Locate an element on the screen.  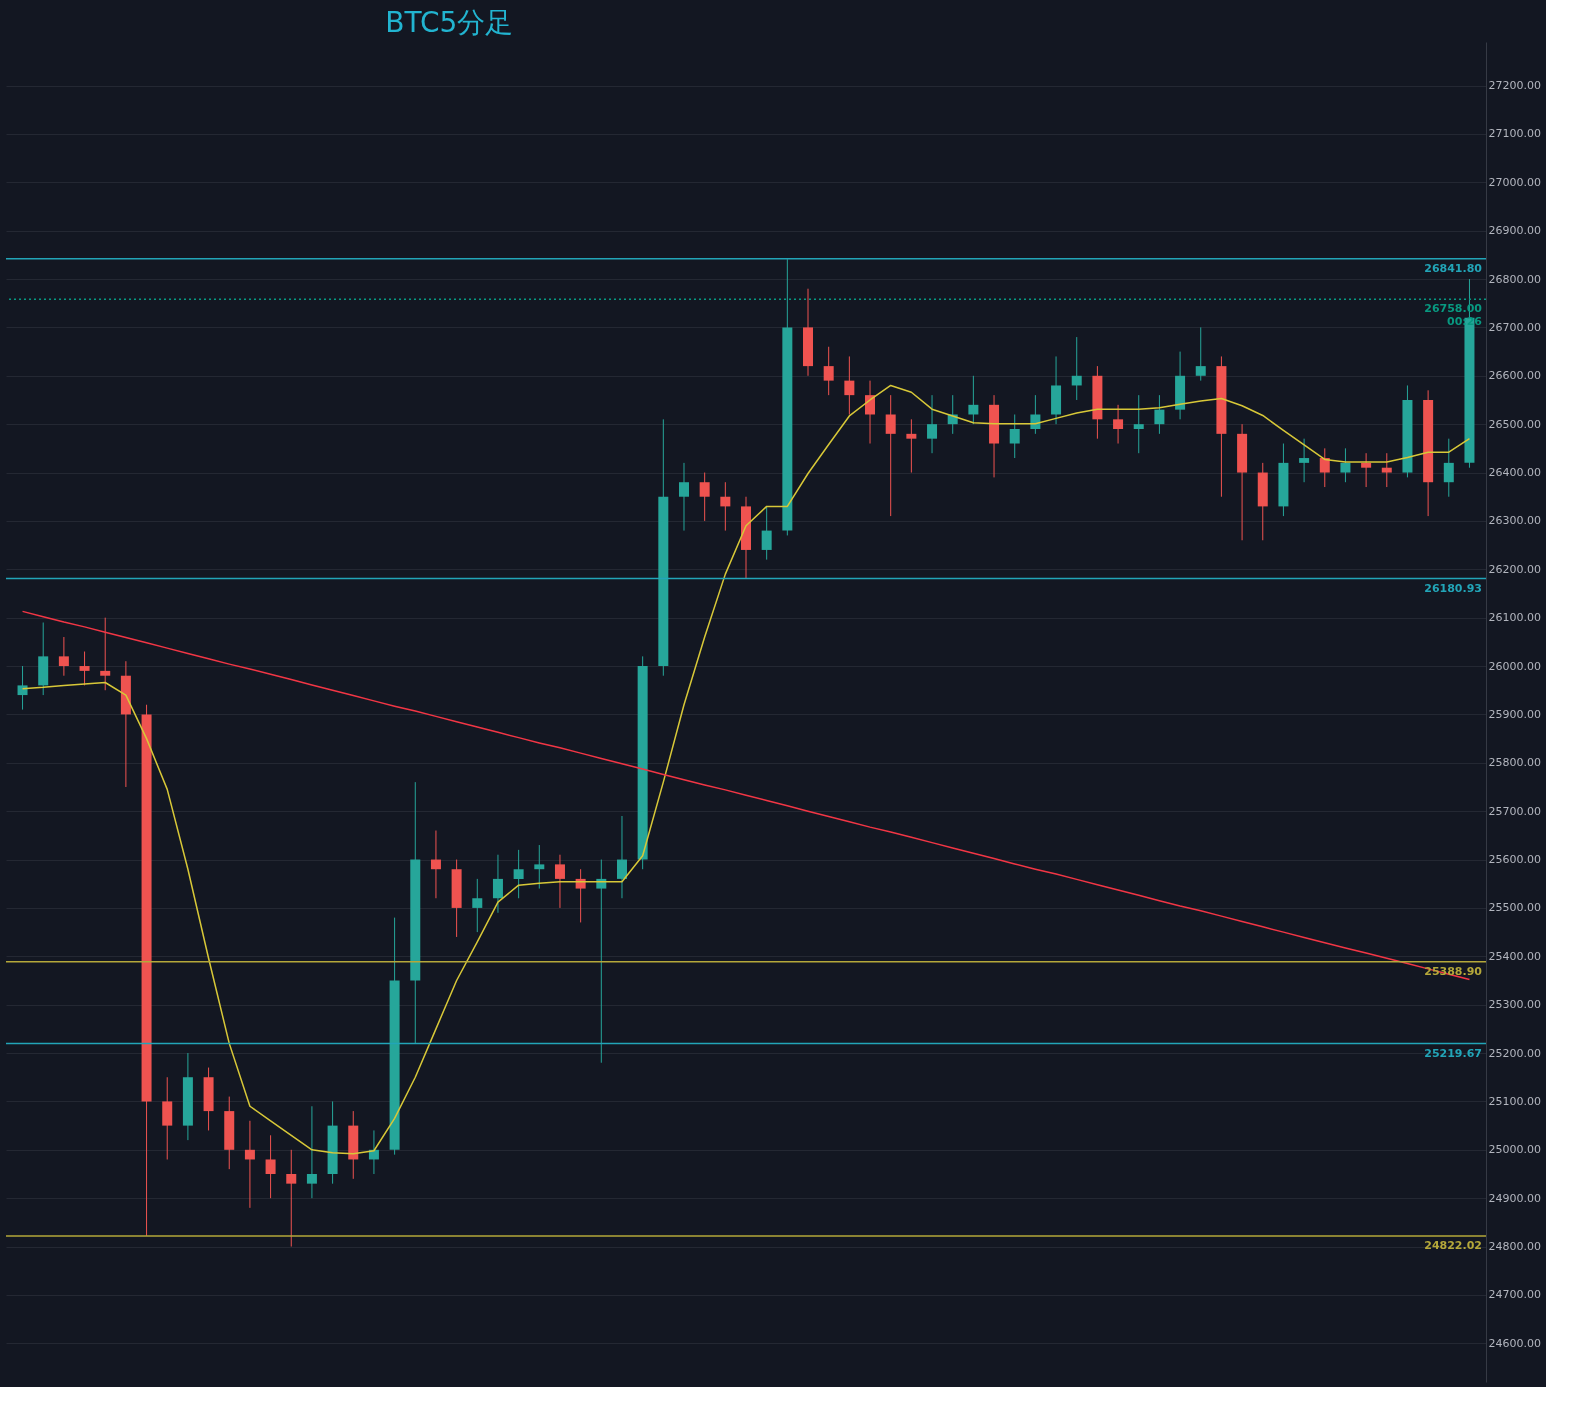
y-tick-label: 24800.00 is located at coordinates (1514, 1247).